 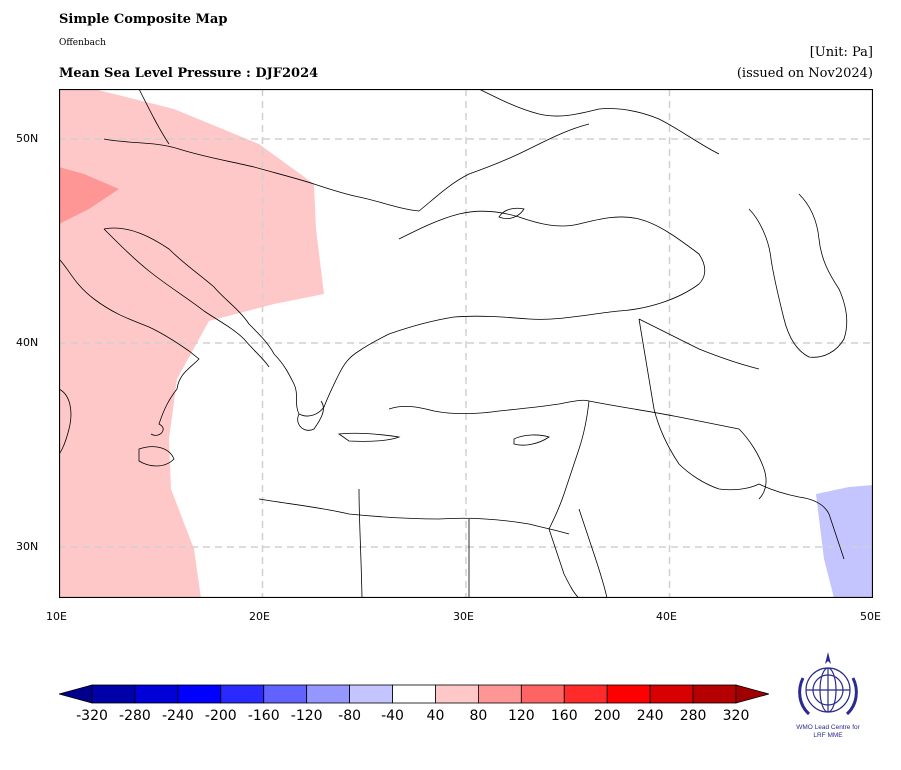 I want to click on colorbar-tick-label: -320, so click(x=92, y=716).